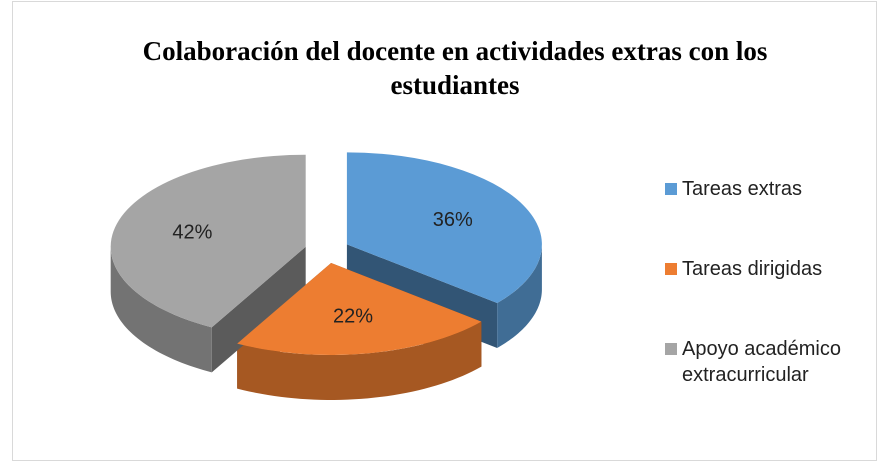 Image resolution: width=889 pixels, height=461 pixels. Describe the element at coordinates (353, 316) in the screenshot. I see `data-label: 22%` at that location.